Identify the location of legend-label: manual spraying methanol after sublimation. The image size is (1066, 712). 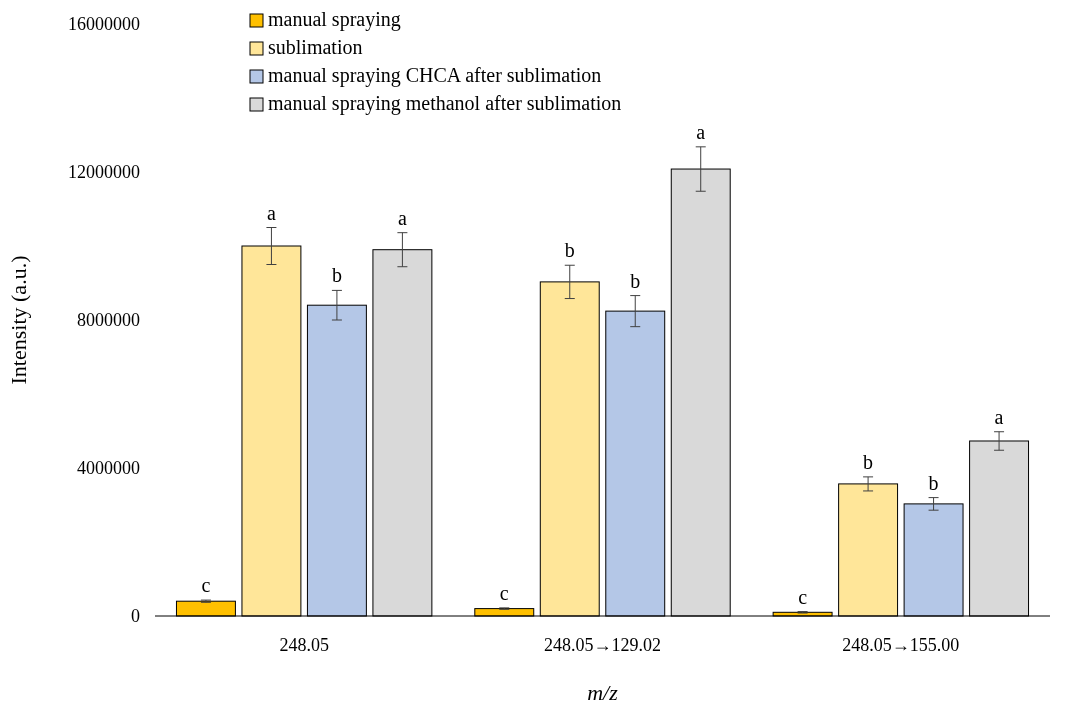
(445, 103).